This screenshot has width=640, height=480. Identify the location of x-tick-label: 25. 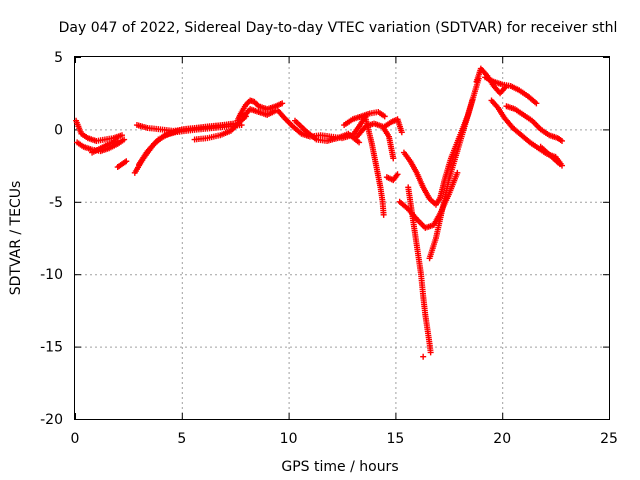
(609, 439).